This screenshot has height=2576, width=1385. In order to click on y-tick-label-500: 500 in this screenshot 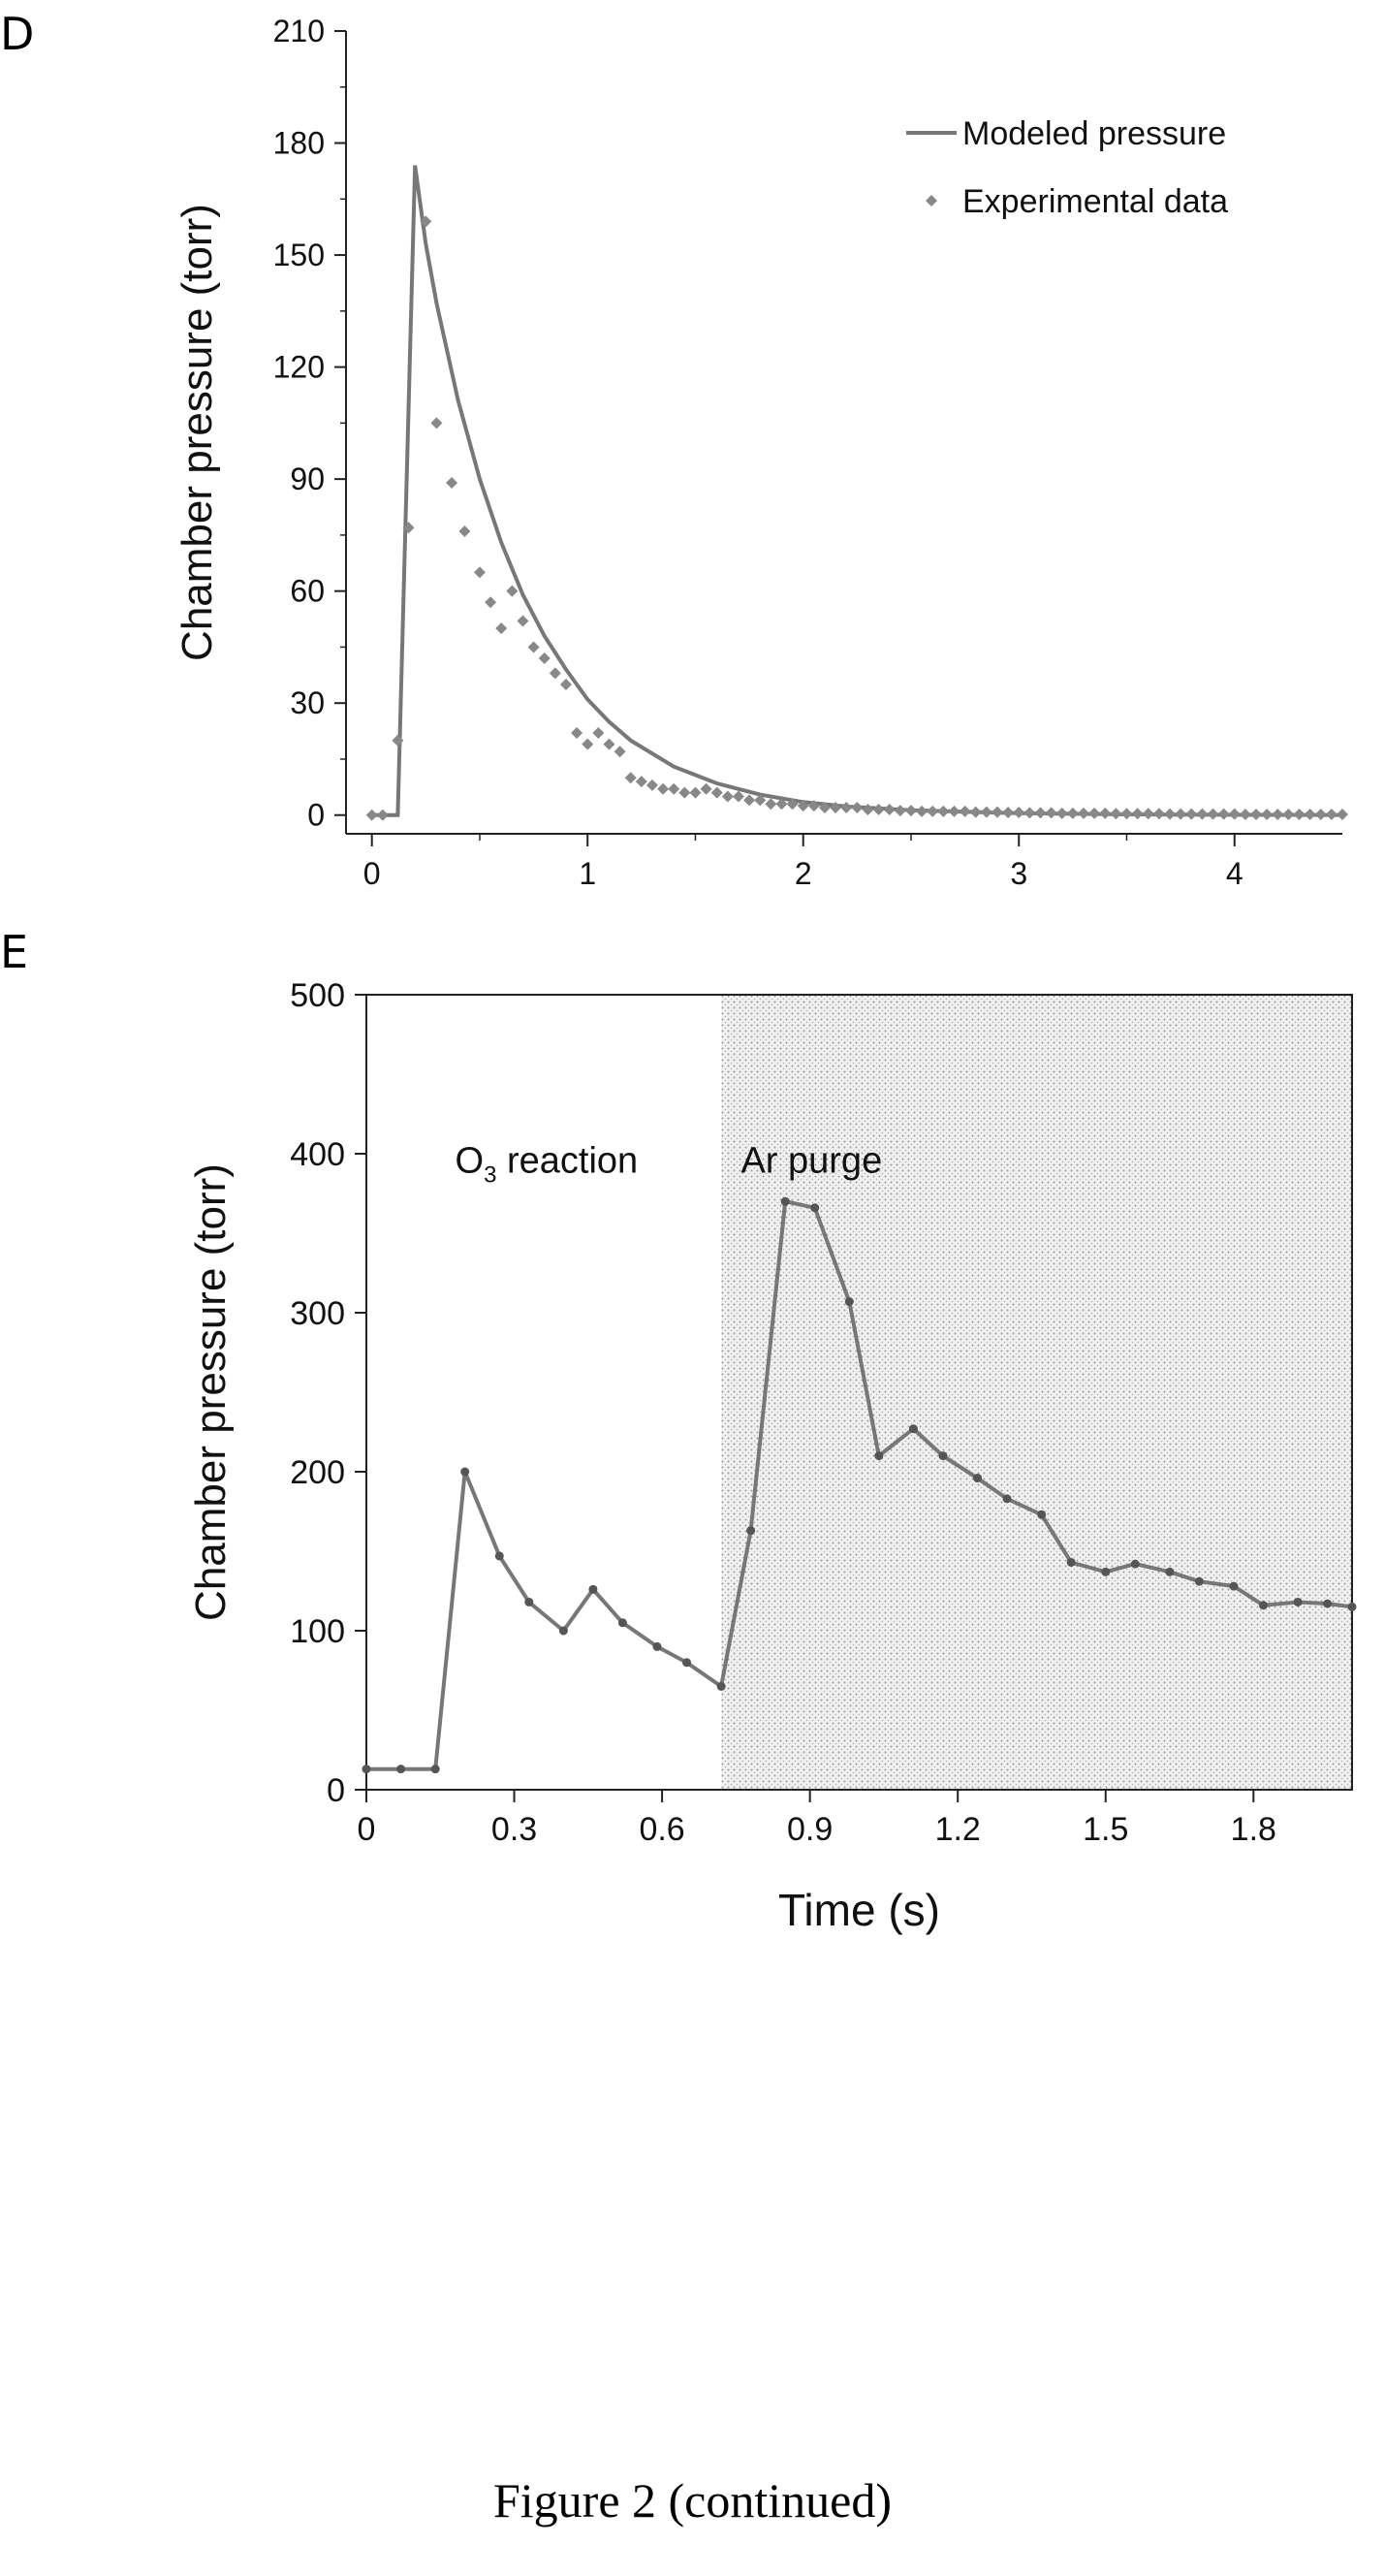, I will do `click(317, 995)`.